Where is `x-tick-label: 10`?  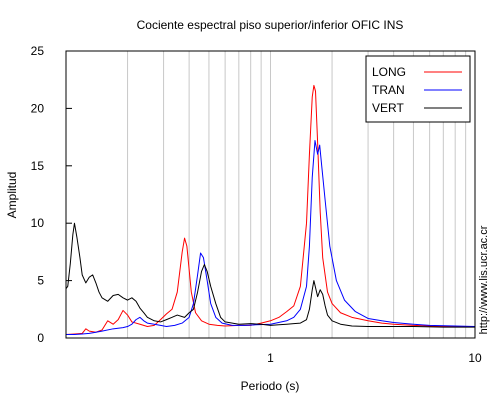 x-tick-label: 10 is located at coordinates (475, 358).